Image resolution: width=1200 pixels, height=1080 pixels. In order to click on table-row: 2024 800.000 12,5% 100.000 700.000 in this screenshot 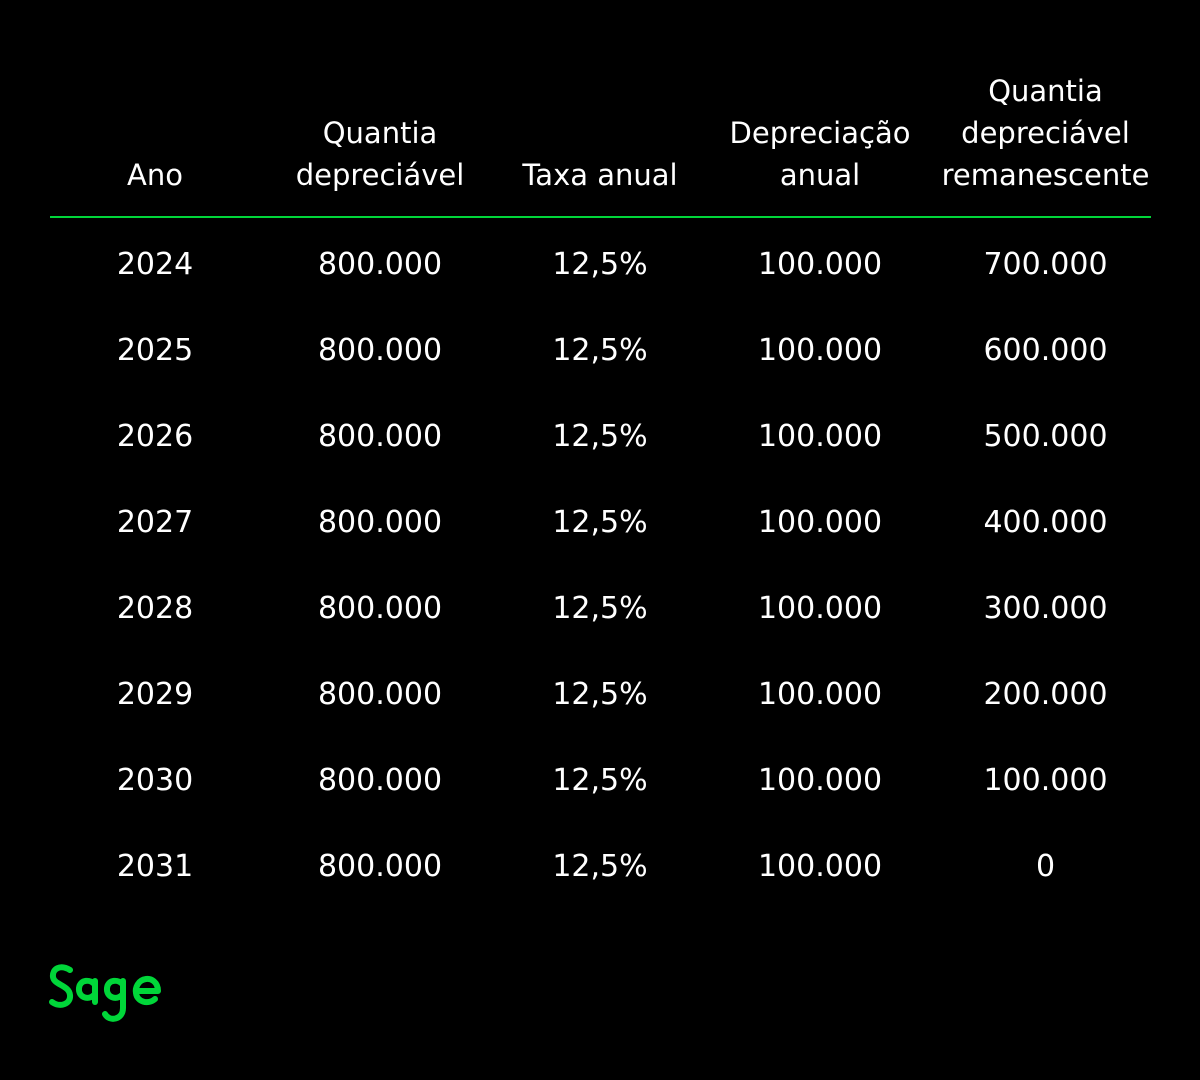, I will do `click(600, 262)`.